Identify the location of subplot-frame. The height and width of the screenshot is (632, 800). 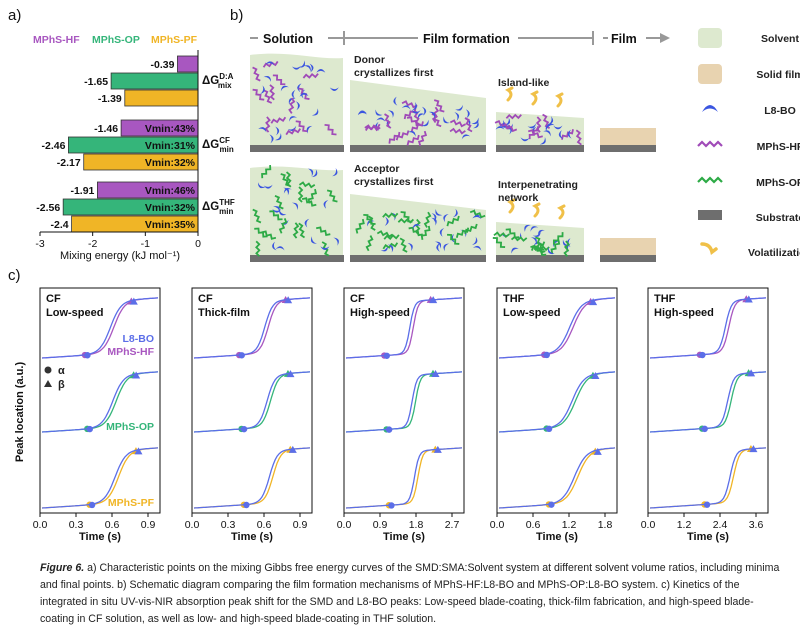
(708, 400).